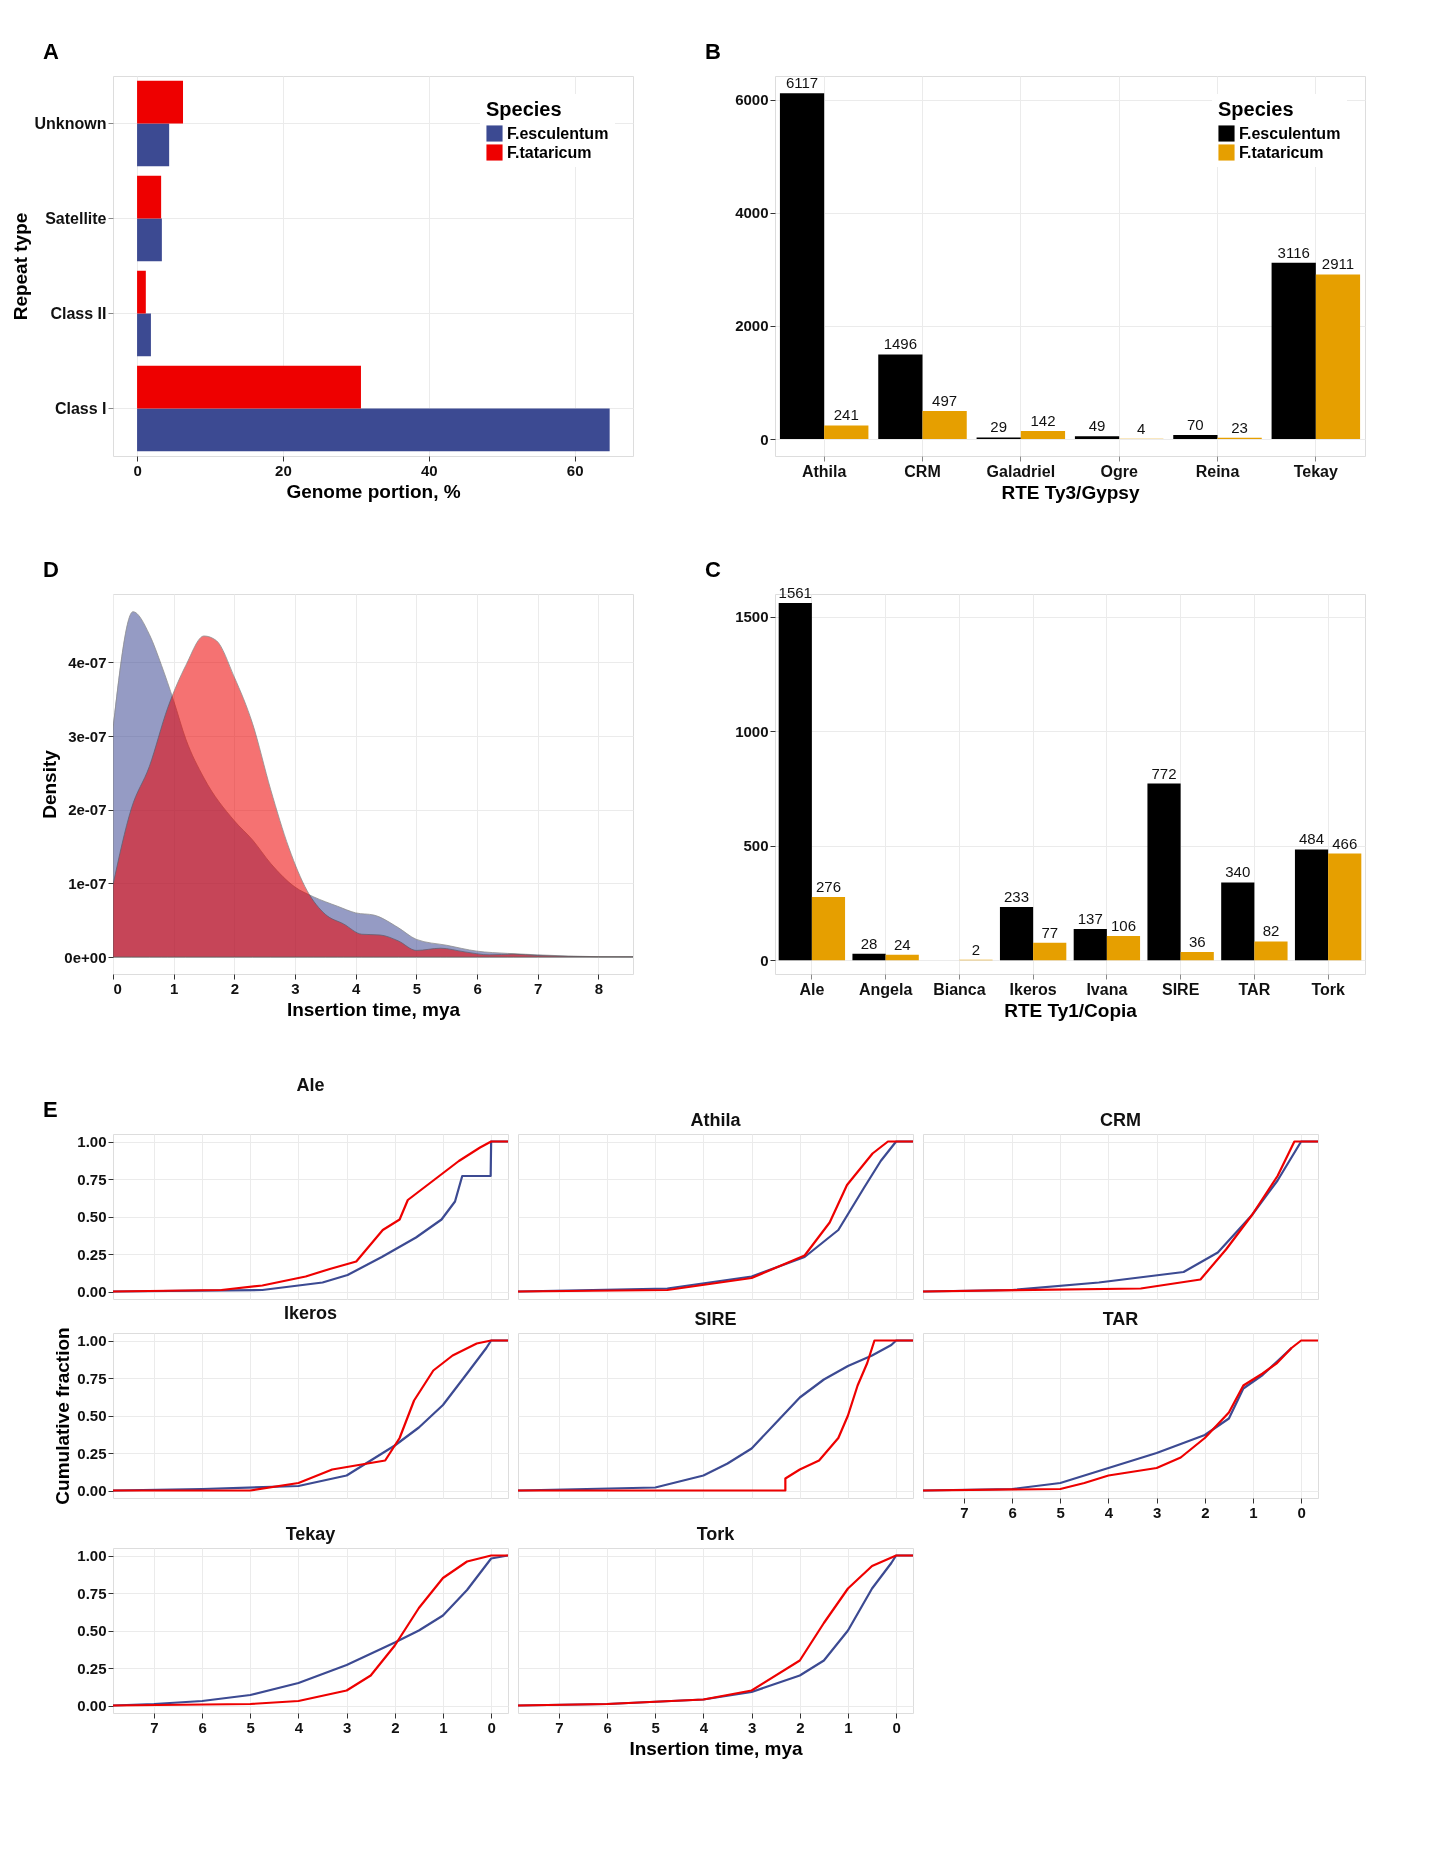 The height and width of the screenshot is (1874, 1442). What do you see at coordinates (51, 51) in the screenshot?
I see `text: A` at bounding box center [51, 51].